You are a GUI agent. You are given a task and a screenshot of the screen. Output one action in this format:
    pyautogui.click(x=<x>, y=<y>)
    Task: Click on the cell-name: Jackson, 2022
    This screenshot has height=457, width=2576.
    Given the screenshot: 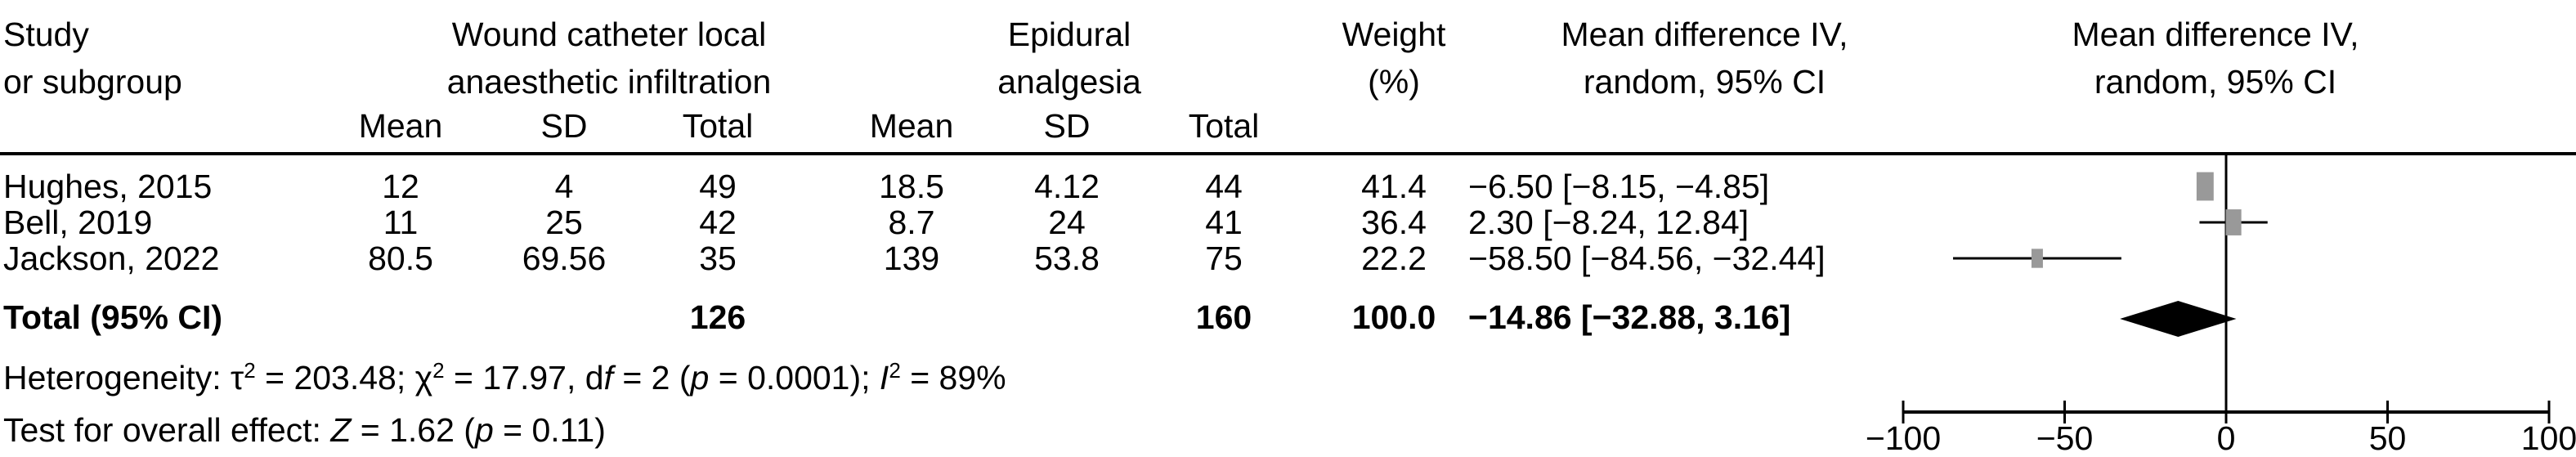 What is the action you would take?
    pyautogui.click(x=111, y=258)
    